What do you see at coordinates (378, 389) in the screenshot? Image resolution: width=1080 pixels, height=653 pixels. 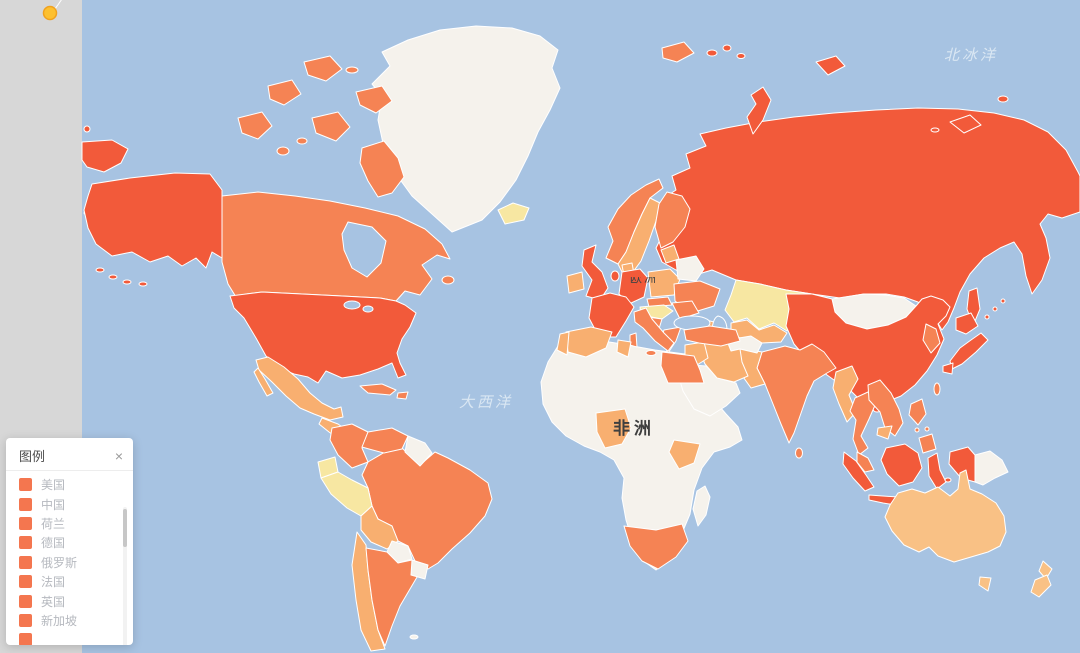 I see `region-cuba` at bounding box center [378, 389].